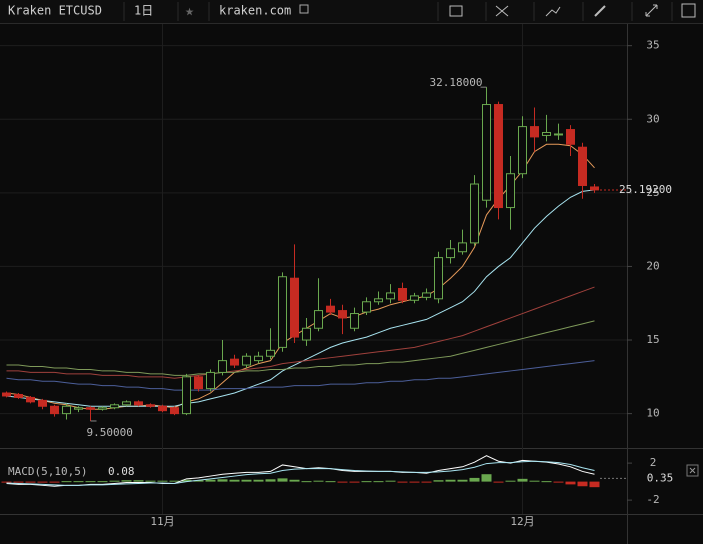 This screenshot has height=544, width=703. Describe the element at coordinates (47, 471) in the screenshot. I see `macd-title: MACD(5,10,5)` at that location.